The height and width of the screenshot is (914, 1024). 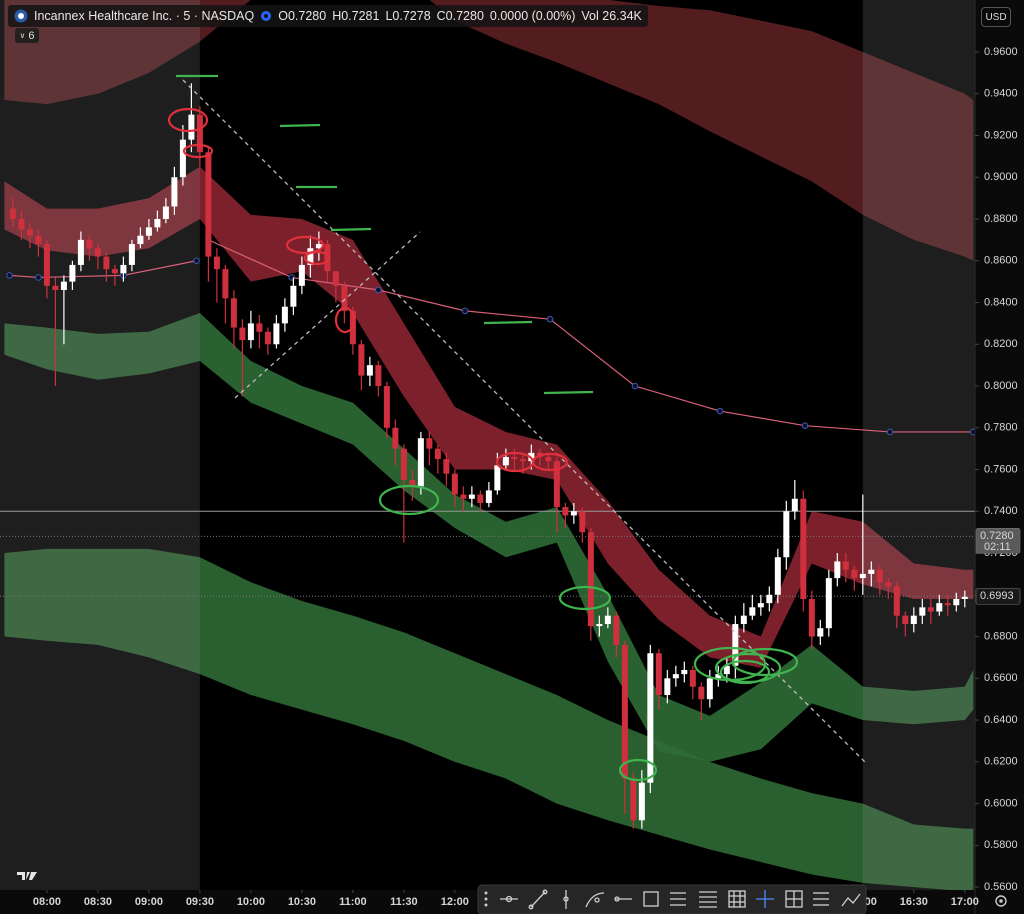 I want to click on y-tick-label: 0.9000, so click(x=1001, y=177).